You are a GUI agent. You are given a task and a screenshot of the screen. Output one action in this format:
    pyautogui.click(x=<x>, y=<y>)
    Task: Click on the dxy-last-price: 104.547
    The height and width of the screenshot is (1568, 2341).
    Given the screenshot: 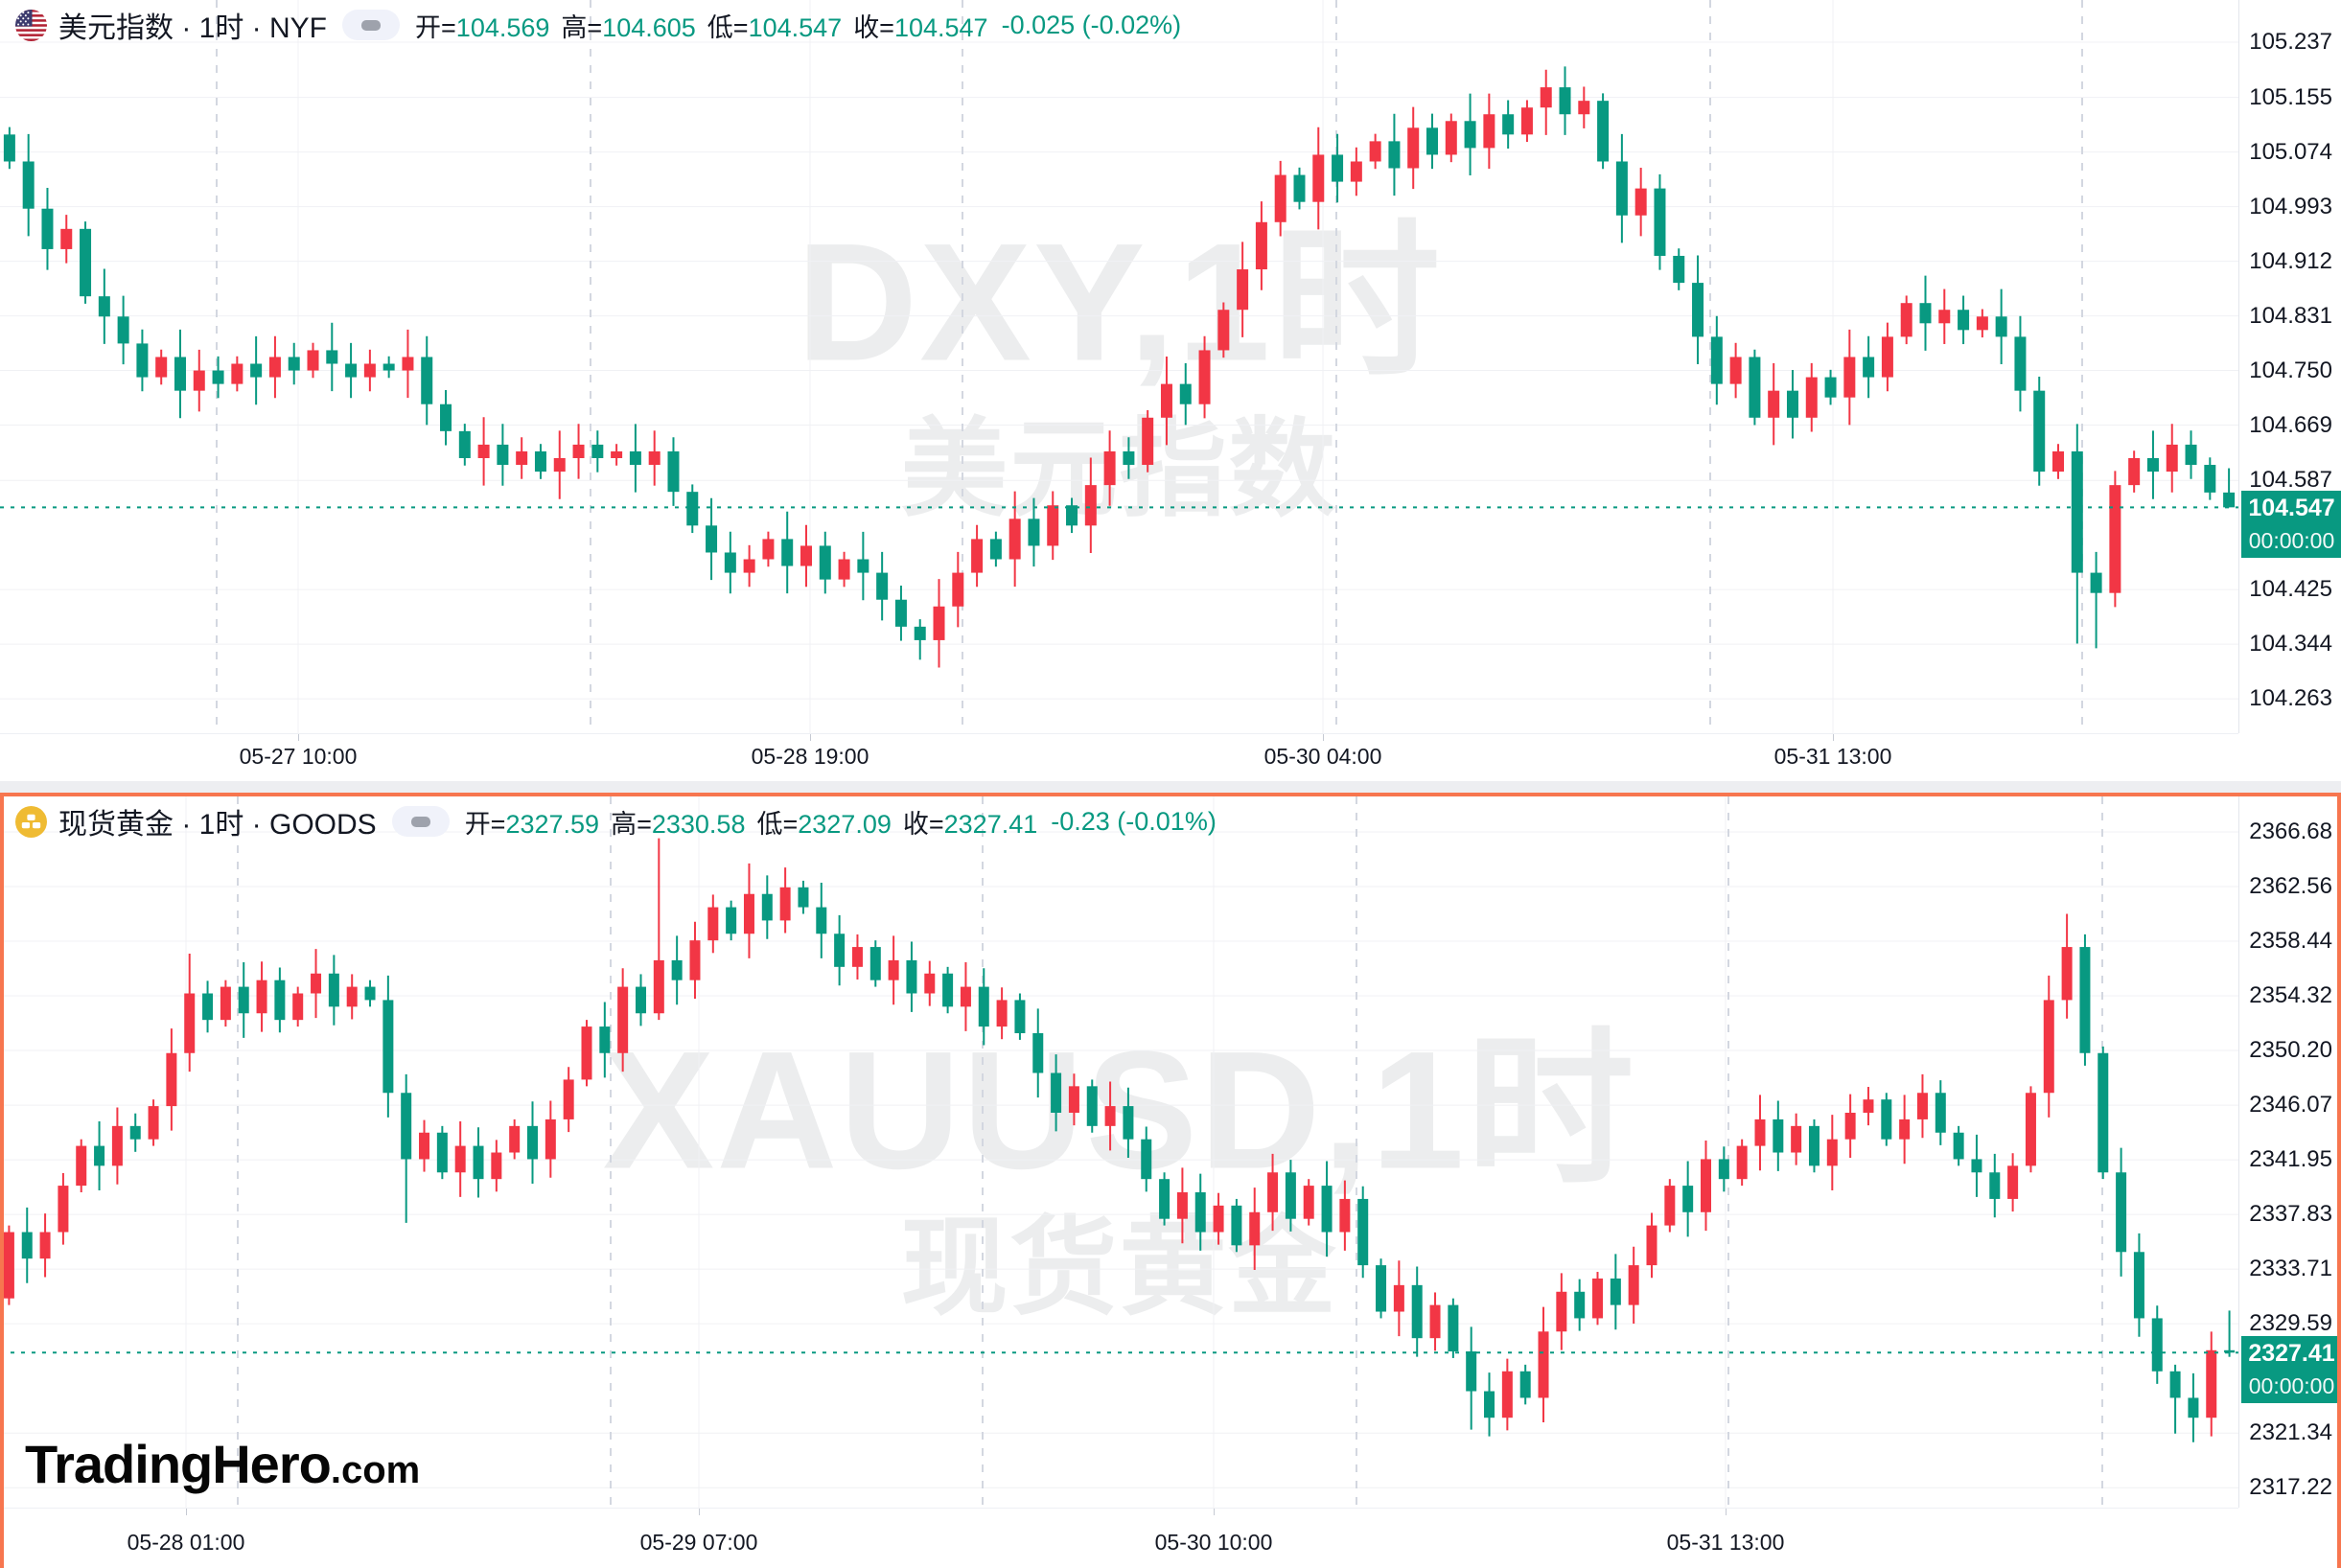 What is the action you would take?
    pyautogui.click(x=2291, y=507)
    